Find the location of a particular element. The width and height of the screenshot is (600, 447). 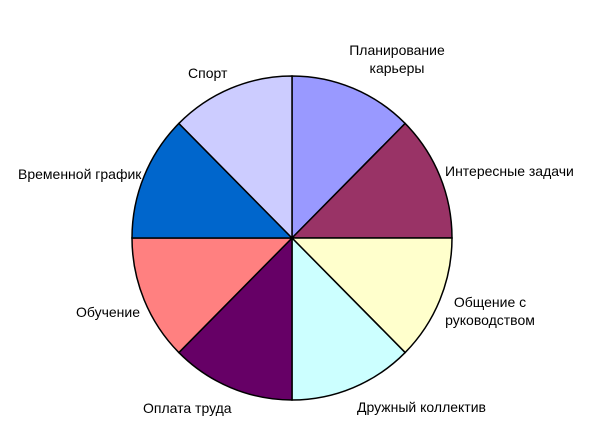

slice-label-management-communication: Общение с руководством is located at coordinates (490, 311).